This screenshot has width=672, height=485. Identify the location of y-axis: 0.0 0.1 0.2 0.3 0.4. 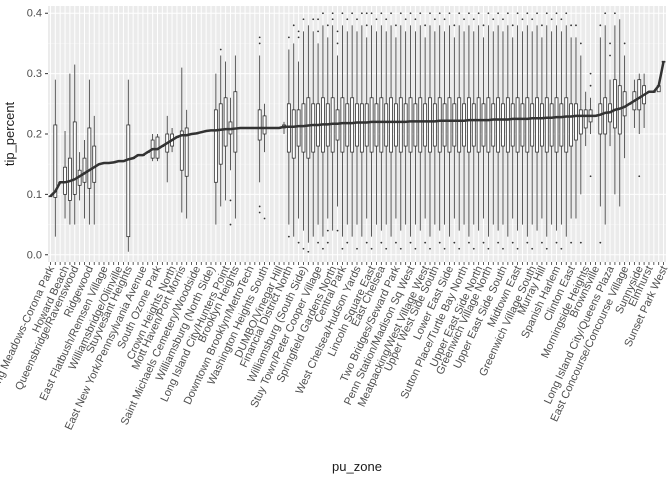
(37, 134).